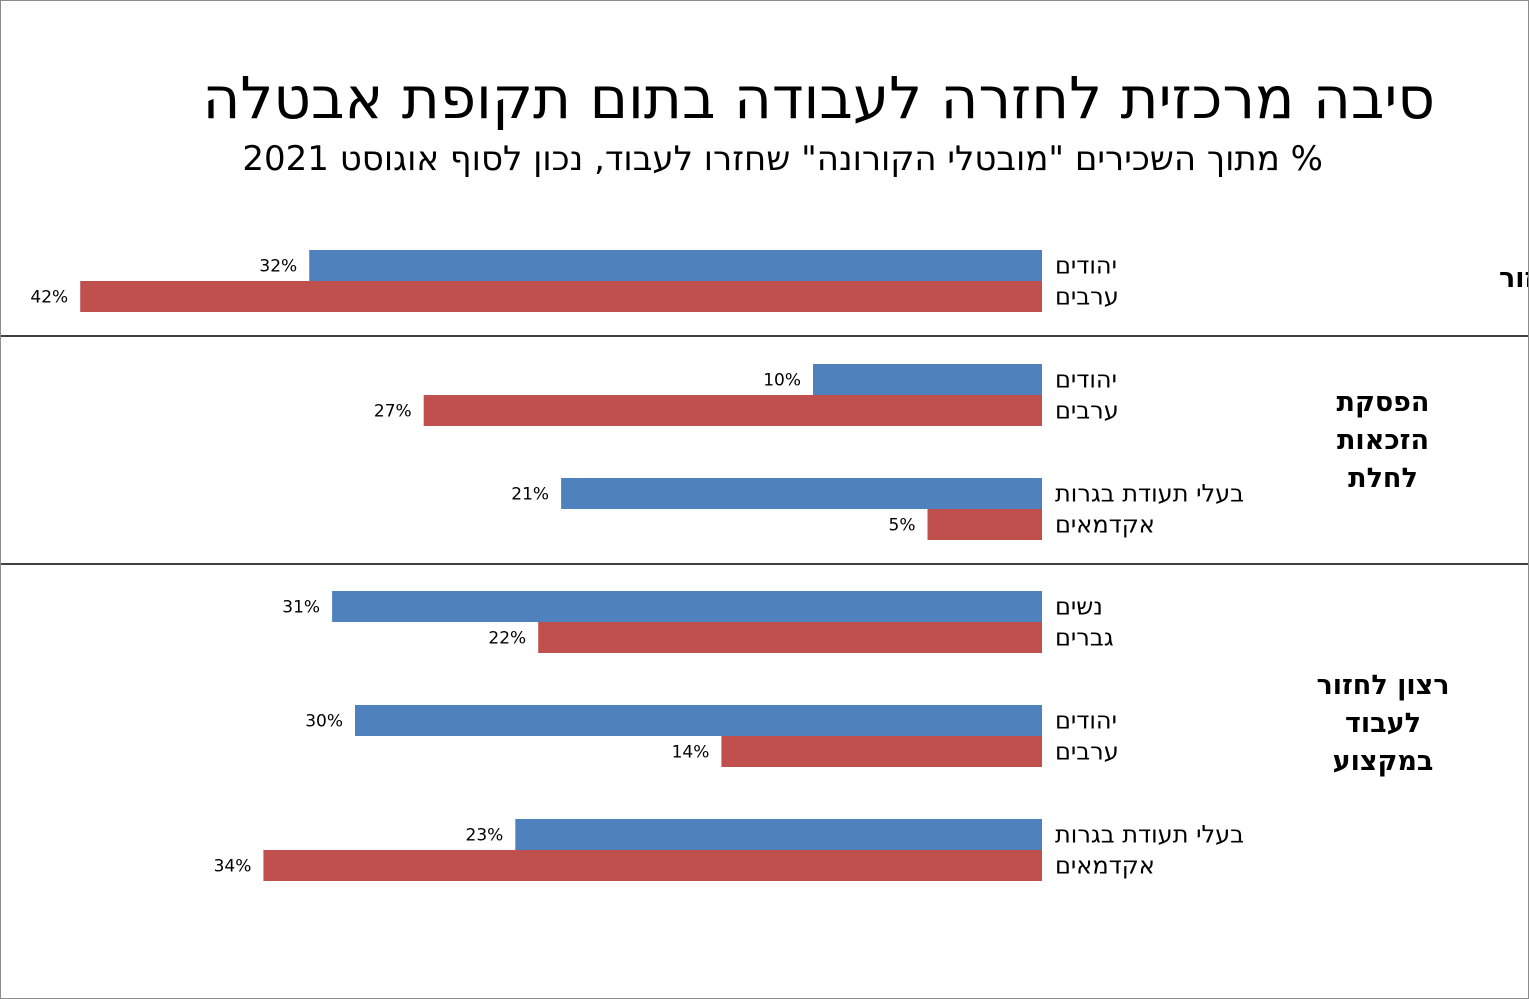 The image size is (1529, 999). What do you see at coordinates (233, 867) in the screenshot?
I see `data-label: 34%` at bounding box center [233, 867].